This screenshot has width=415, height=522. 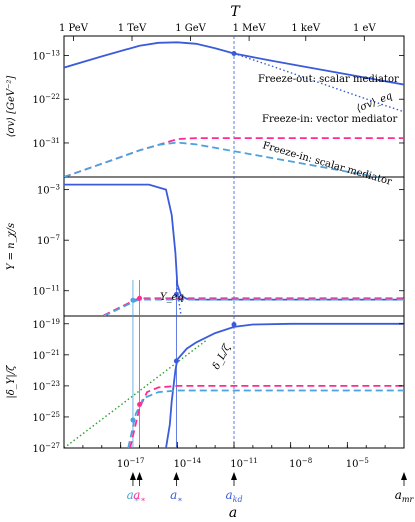 I want to click on label-freeze-in-scalar: Freeze-in: scalar mediator, so click(x=327, y=164).